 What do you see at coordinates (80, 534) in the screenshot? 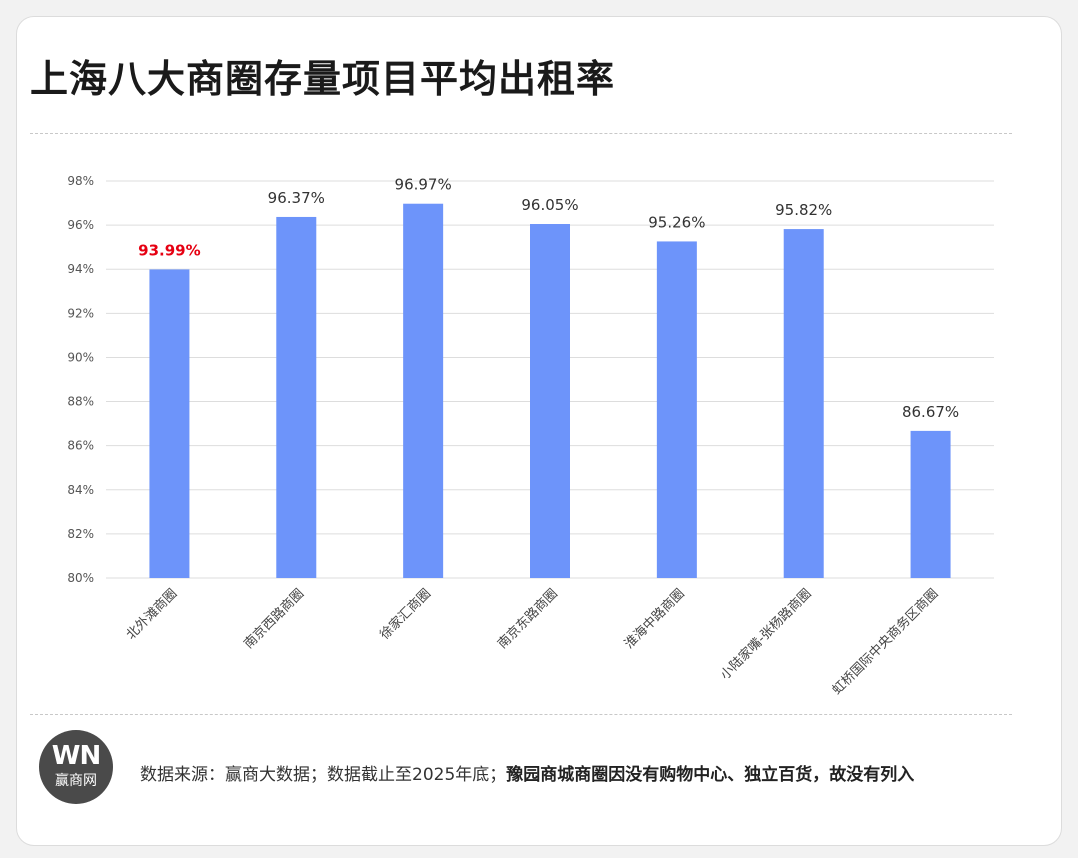
I see `y-tick-label: 82%` at bounding box center [80, 534].